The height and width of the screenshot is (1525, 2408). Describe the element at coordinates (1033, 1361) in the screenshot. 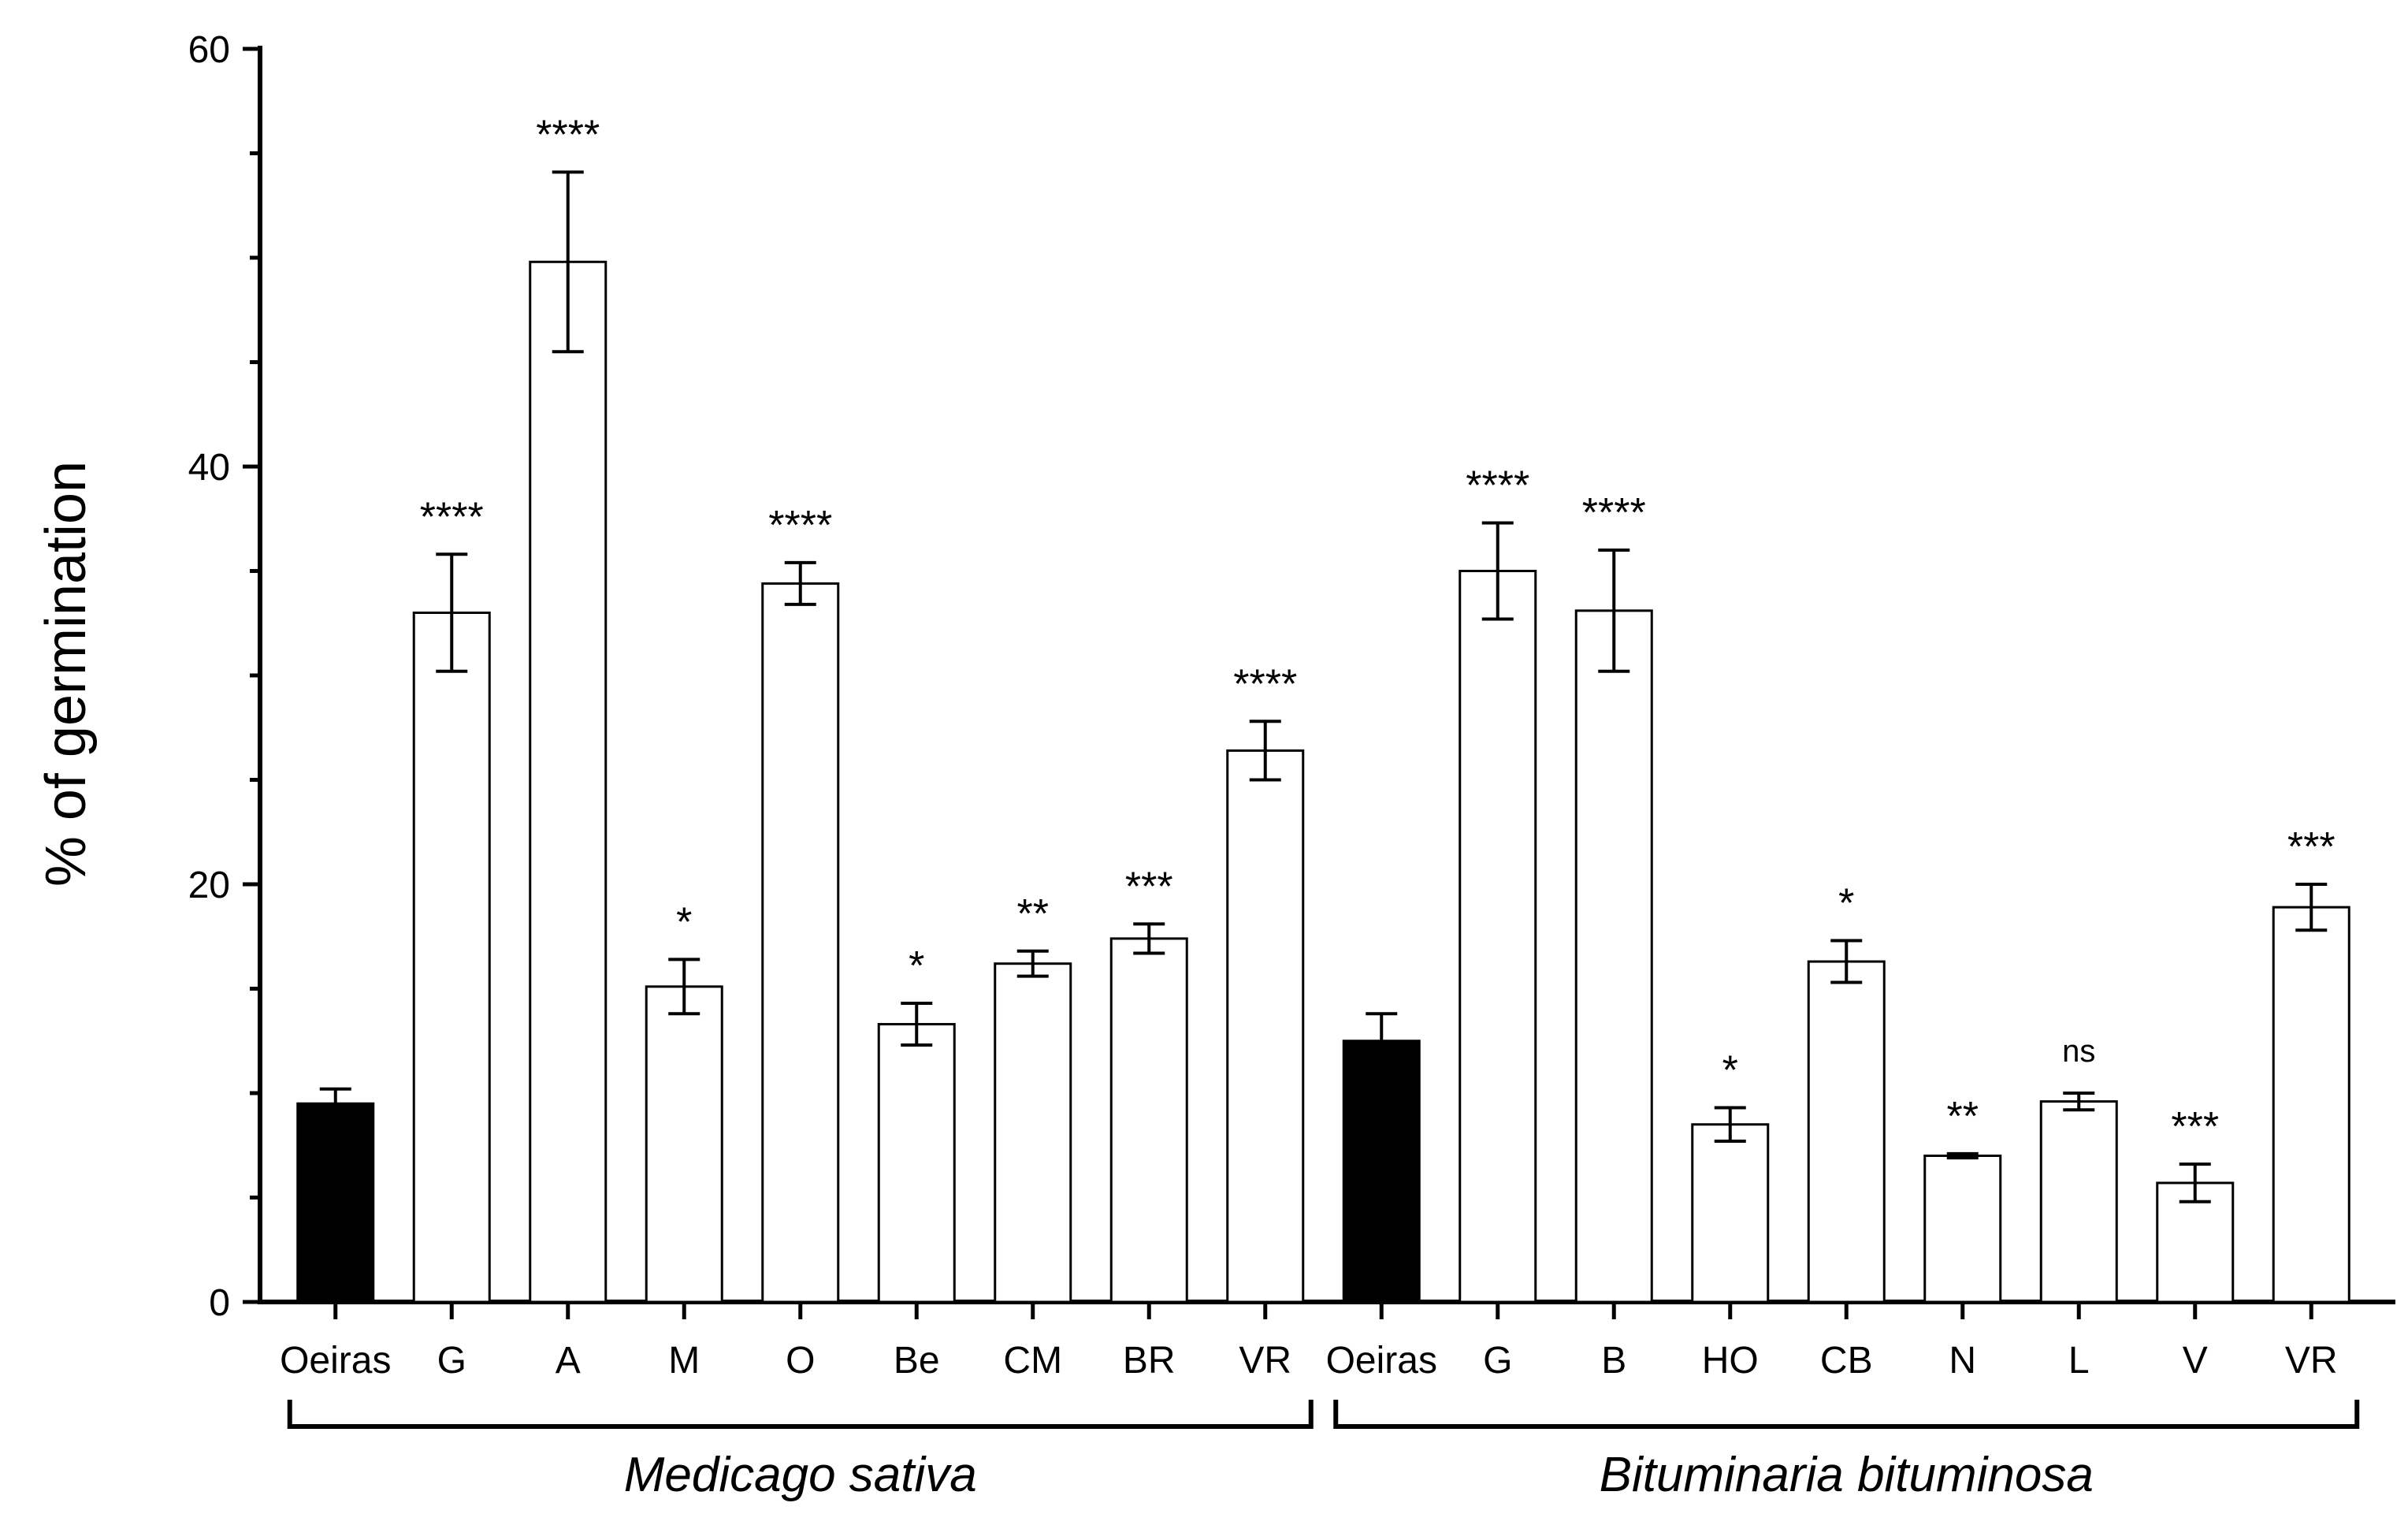

I see `x-tick-label: CM` at that location.